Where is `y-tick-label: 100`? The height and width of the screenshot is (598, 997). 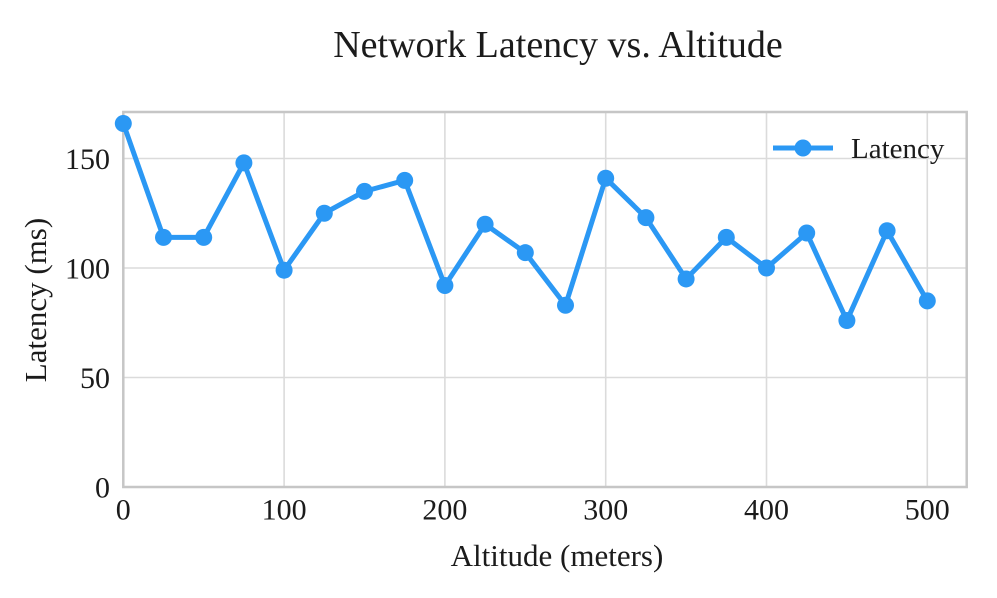 y-tick-label: 100 is located at coordinates (87, 269).